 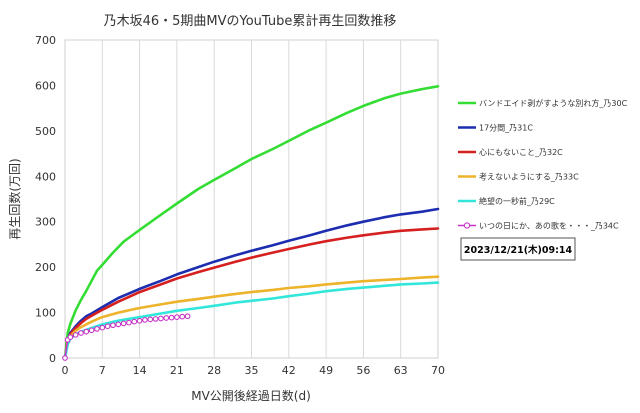 I want to click on y-axis-label: 再生回数(万回), so click(x=14, y=198).